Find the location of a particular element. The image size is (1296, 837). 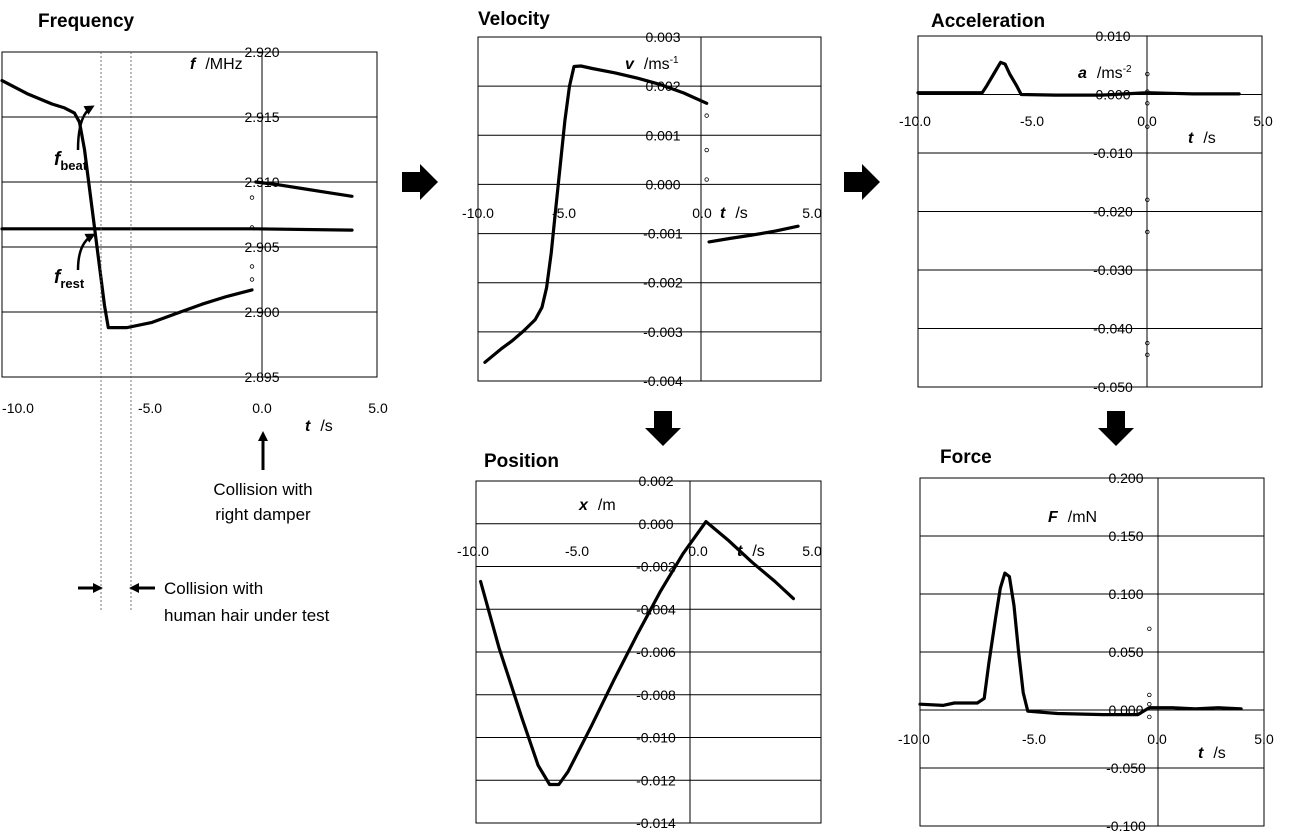

velocity-title: Velocity is located at coordinates (514, 19).